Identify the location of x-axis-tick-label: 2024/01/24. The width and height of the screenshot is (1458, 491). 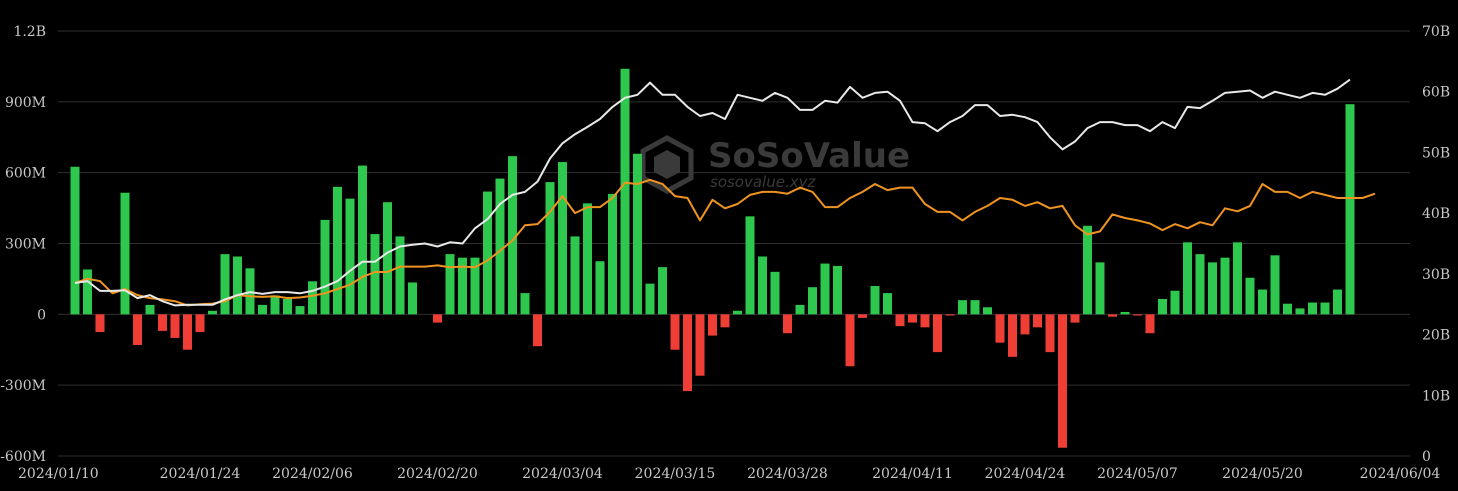
(200, 474).